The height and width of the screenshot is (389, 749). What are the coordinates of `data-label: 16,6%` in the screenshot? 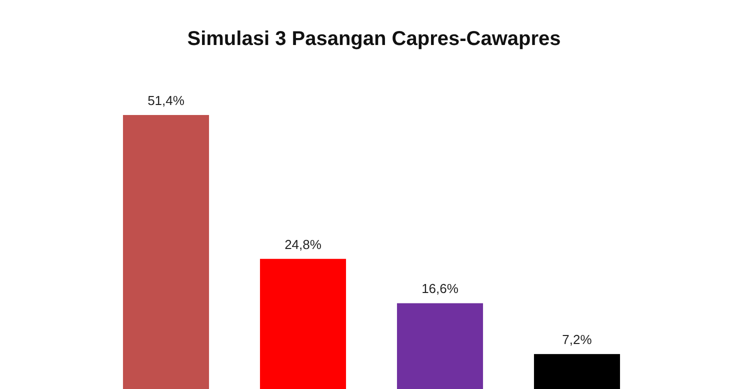 It's located at (440, 288).